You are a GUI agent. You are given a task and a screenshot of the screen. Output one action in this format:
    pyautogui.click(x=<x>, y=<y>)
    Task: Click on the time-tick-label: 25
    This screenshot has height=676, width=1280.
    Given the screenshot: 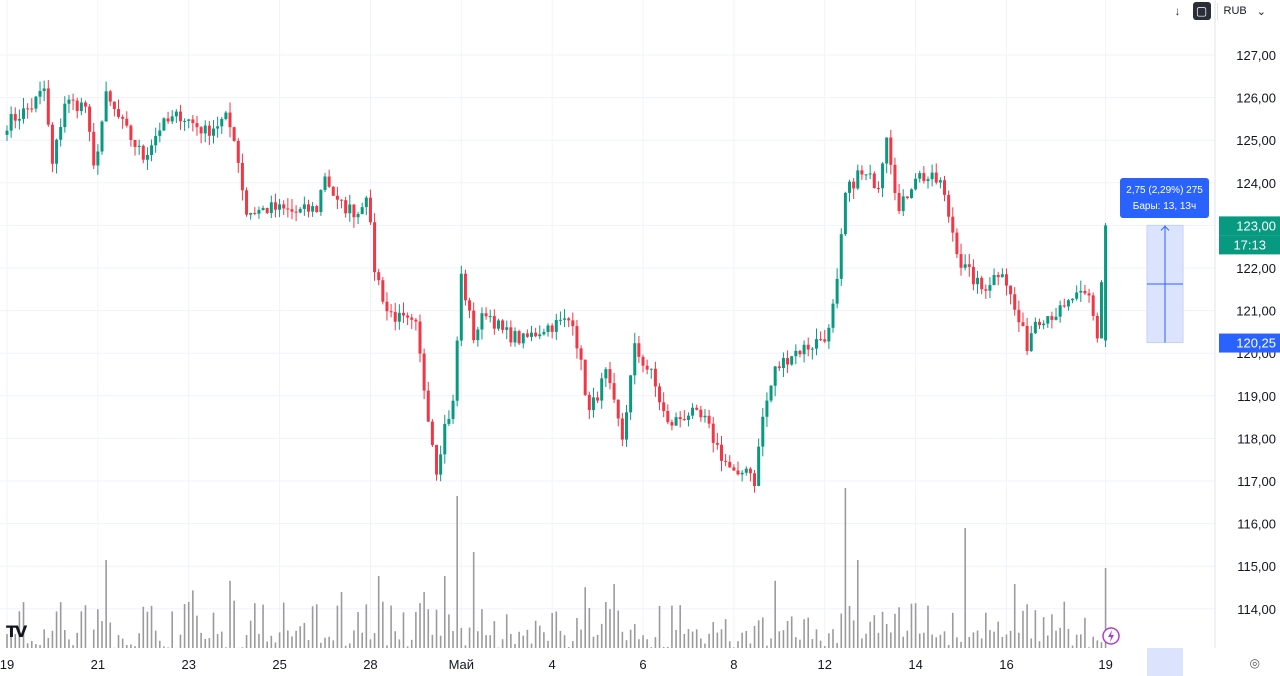 What is the action you would take?
    pyautogui.click(x=279, y=664)
    